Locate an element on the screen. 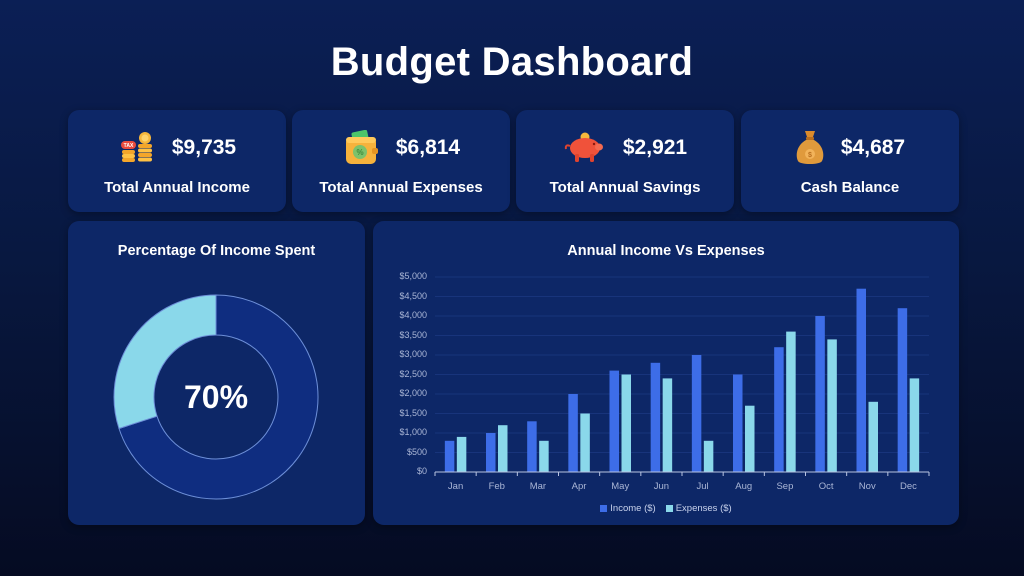 The width and height of the screenshot is (1024, 576). x-tick-label: Jul is located at coordinates (702, 486).